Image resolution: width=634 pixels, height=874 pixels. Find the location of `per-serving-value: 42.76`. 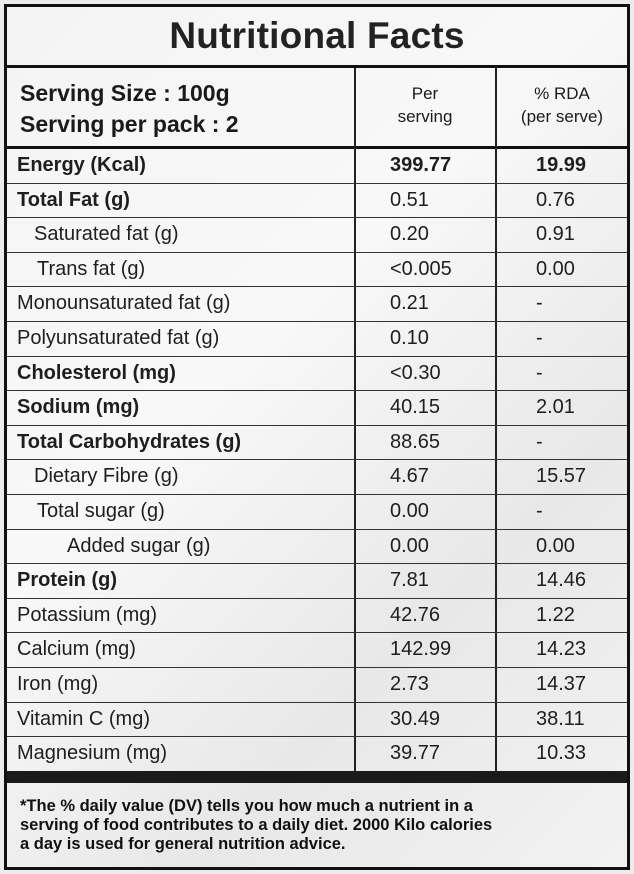

per-serving-value: 42.76 is located at coordinates (415, 614).